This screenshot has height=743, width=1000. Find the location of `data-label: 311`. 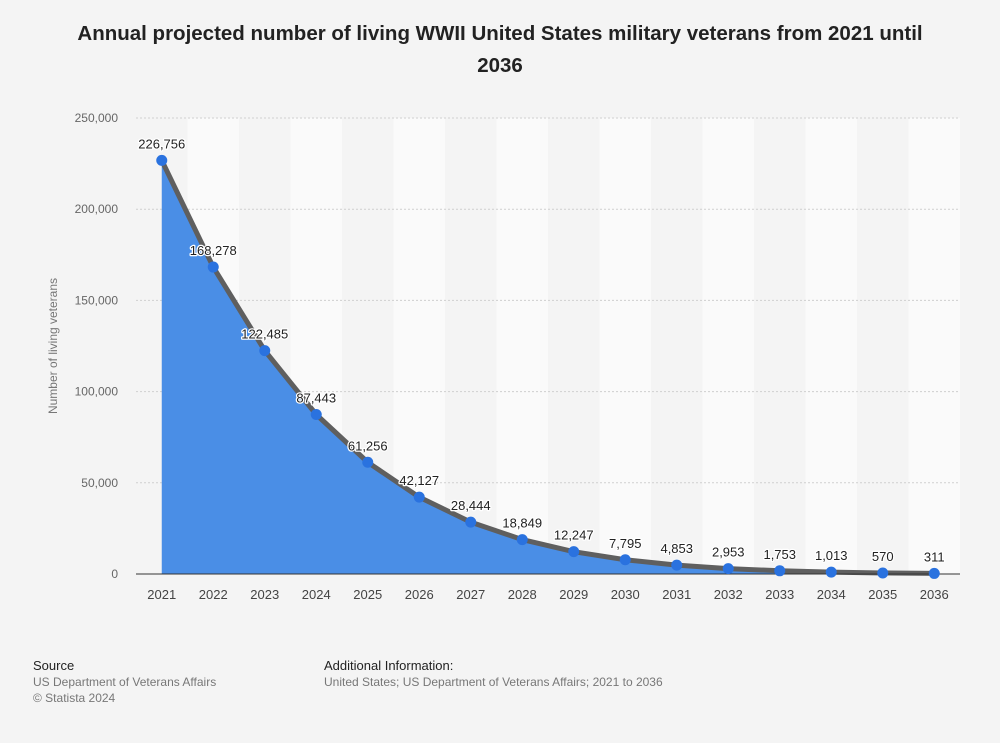

data-label: 311 is located at coordinates (934, 556).